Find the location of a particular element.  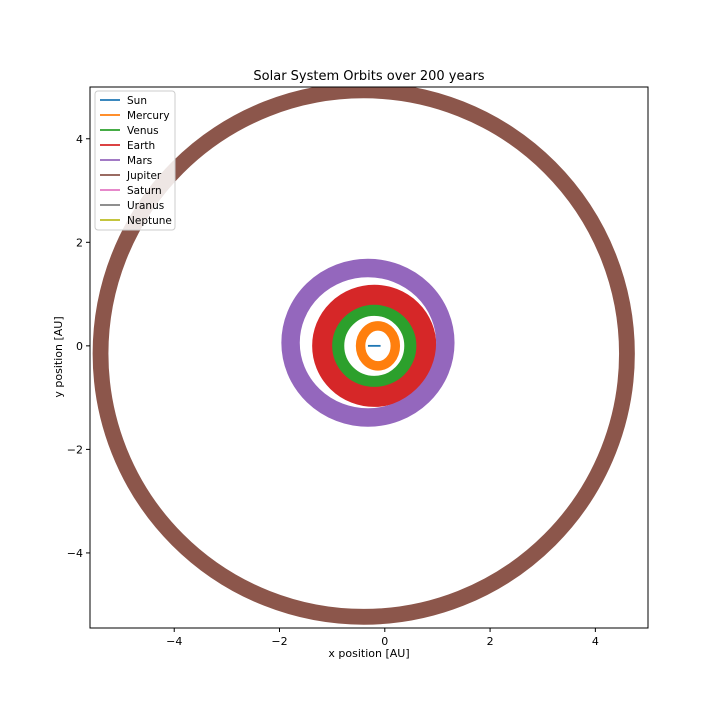

x-tick-label: 2 is located at coordinates (490, 641).